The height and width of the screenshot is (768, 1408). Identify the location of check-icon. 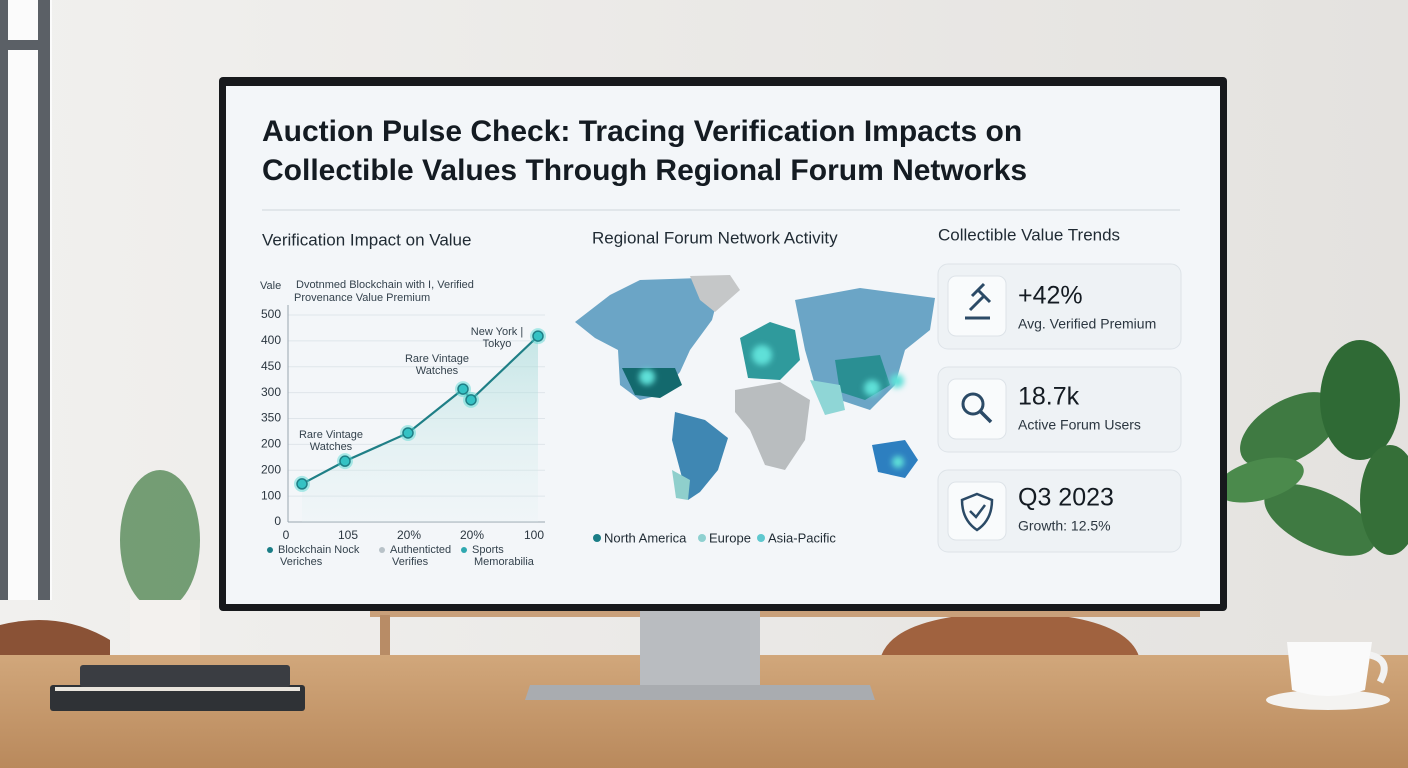
(977, 511).